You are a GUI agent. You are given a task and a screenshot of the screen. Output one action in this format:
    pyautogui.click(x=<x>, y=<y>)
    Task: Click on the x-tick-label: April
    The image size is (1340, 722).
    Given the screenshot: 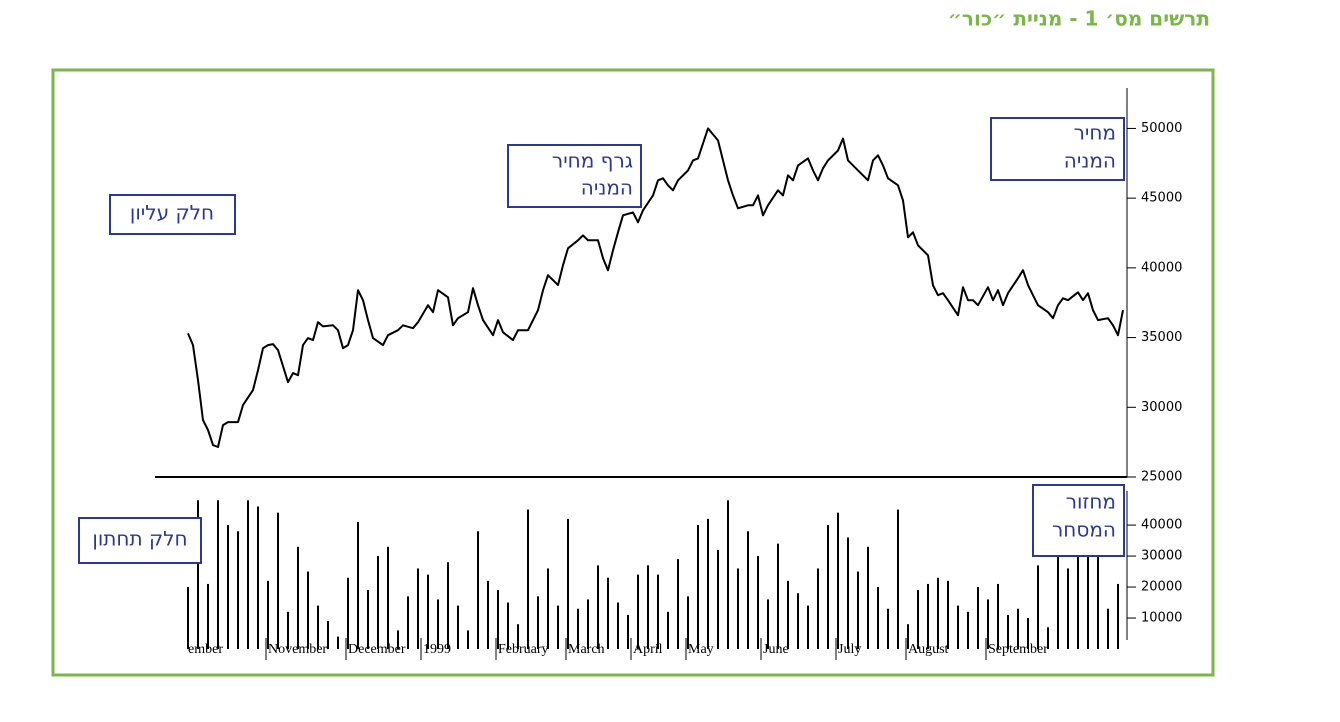 What is the action you would take?
    pyautogui.click(x=648, y=649)
    